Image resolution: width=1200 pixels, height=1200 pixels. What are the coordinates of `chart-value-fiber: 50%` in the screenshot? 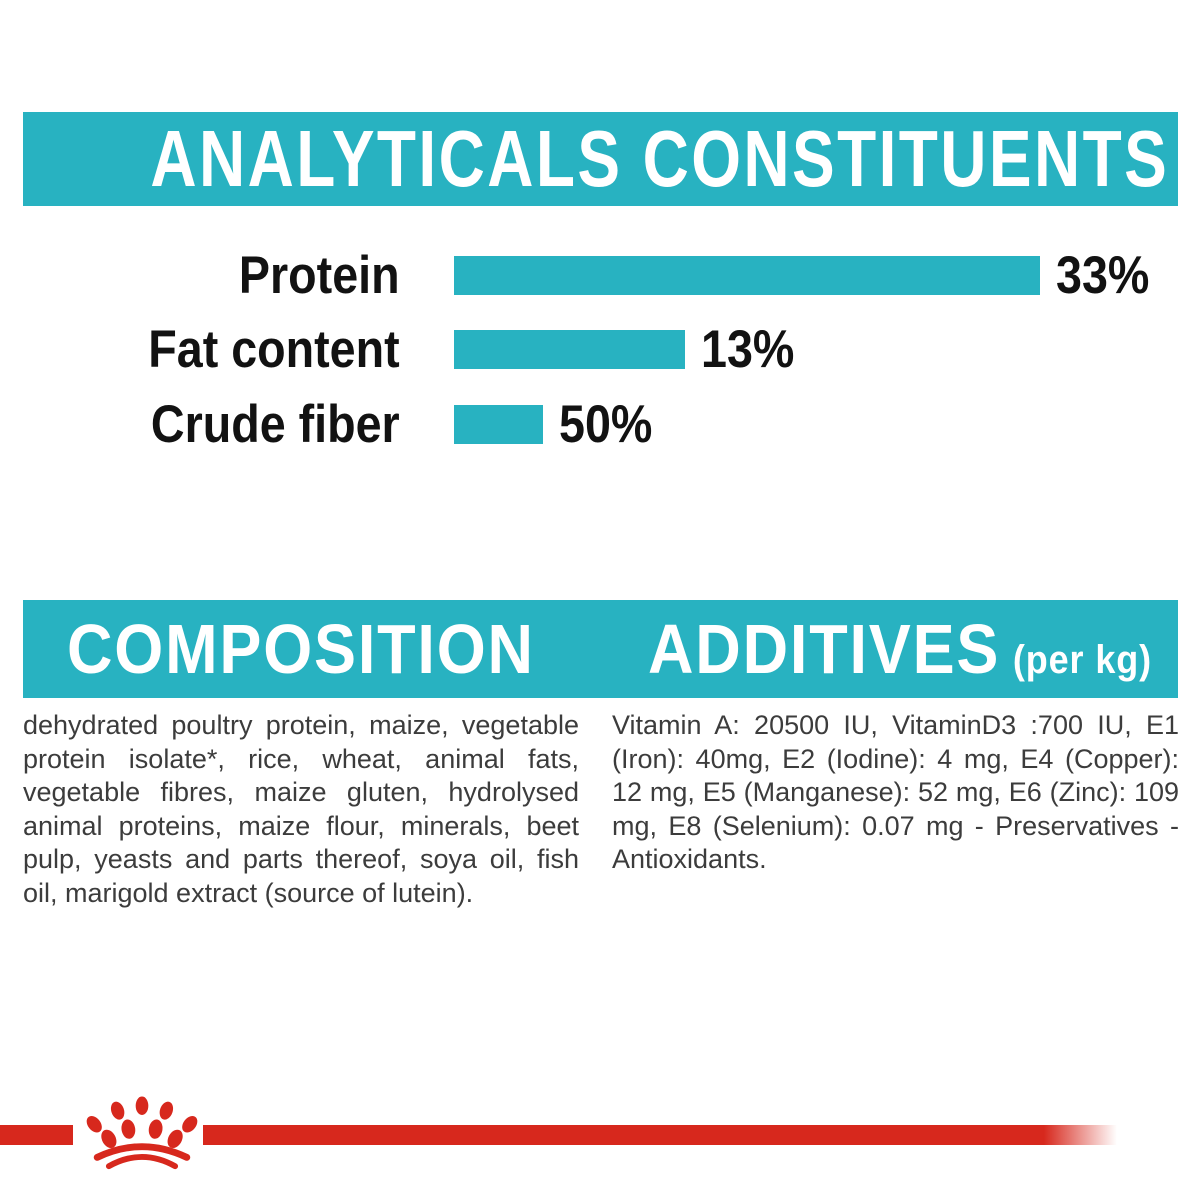 It's located at (606, 424).